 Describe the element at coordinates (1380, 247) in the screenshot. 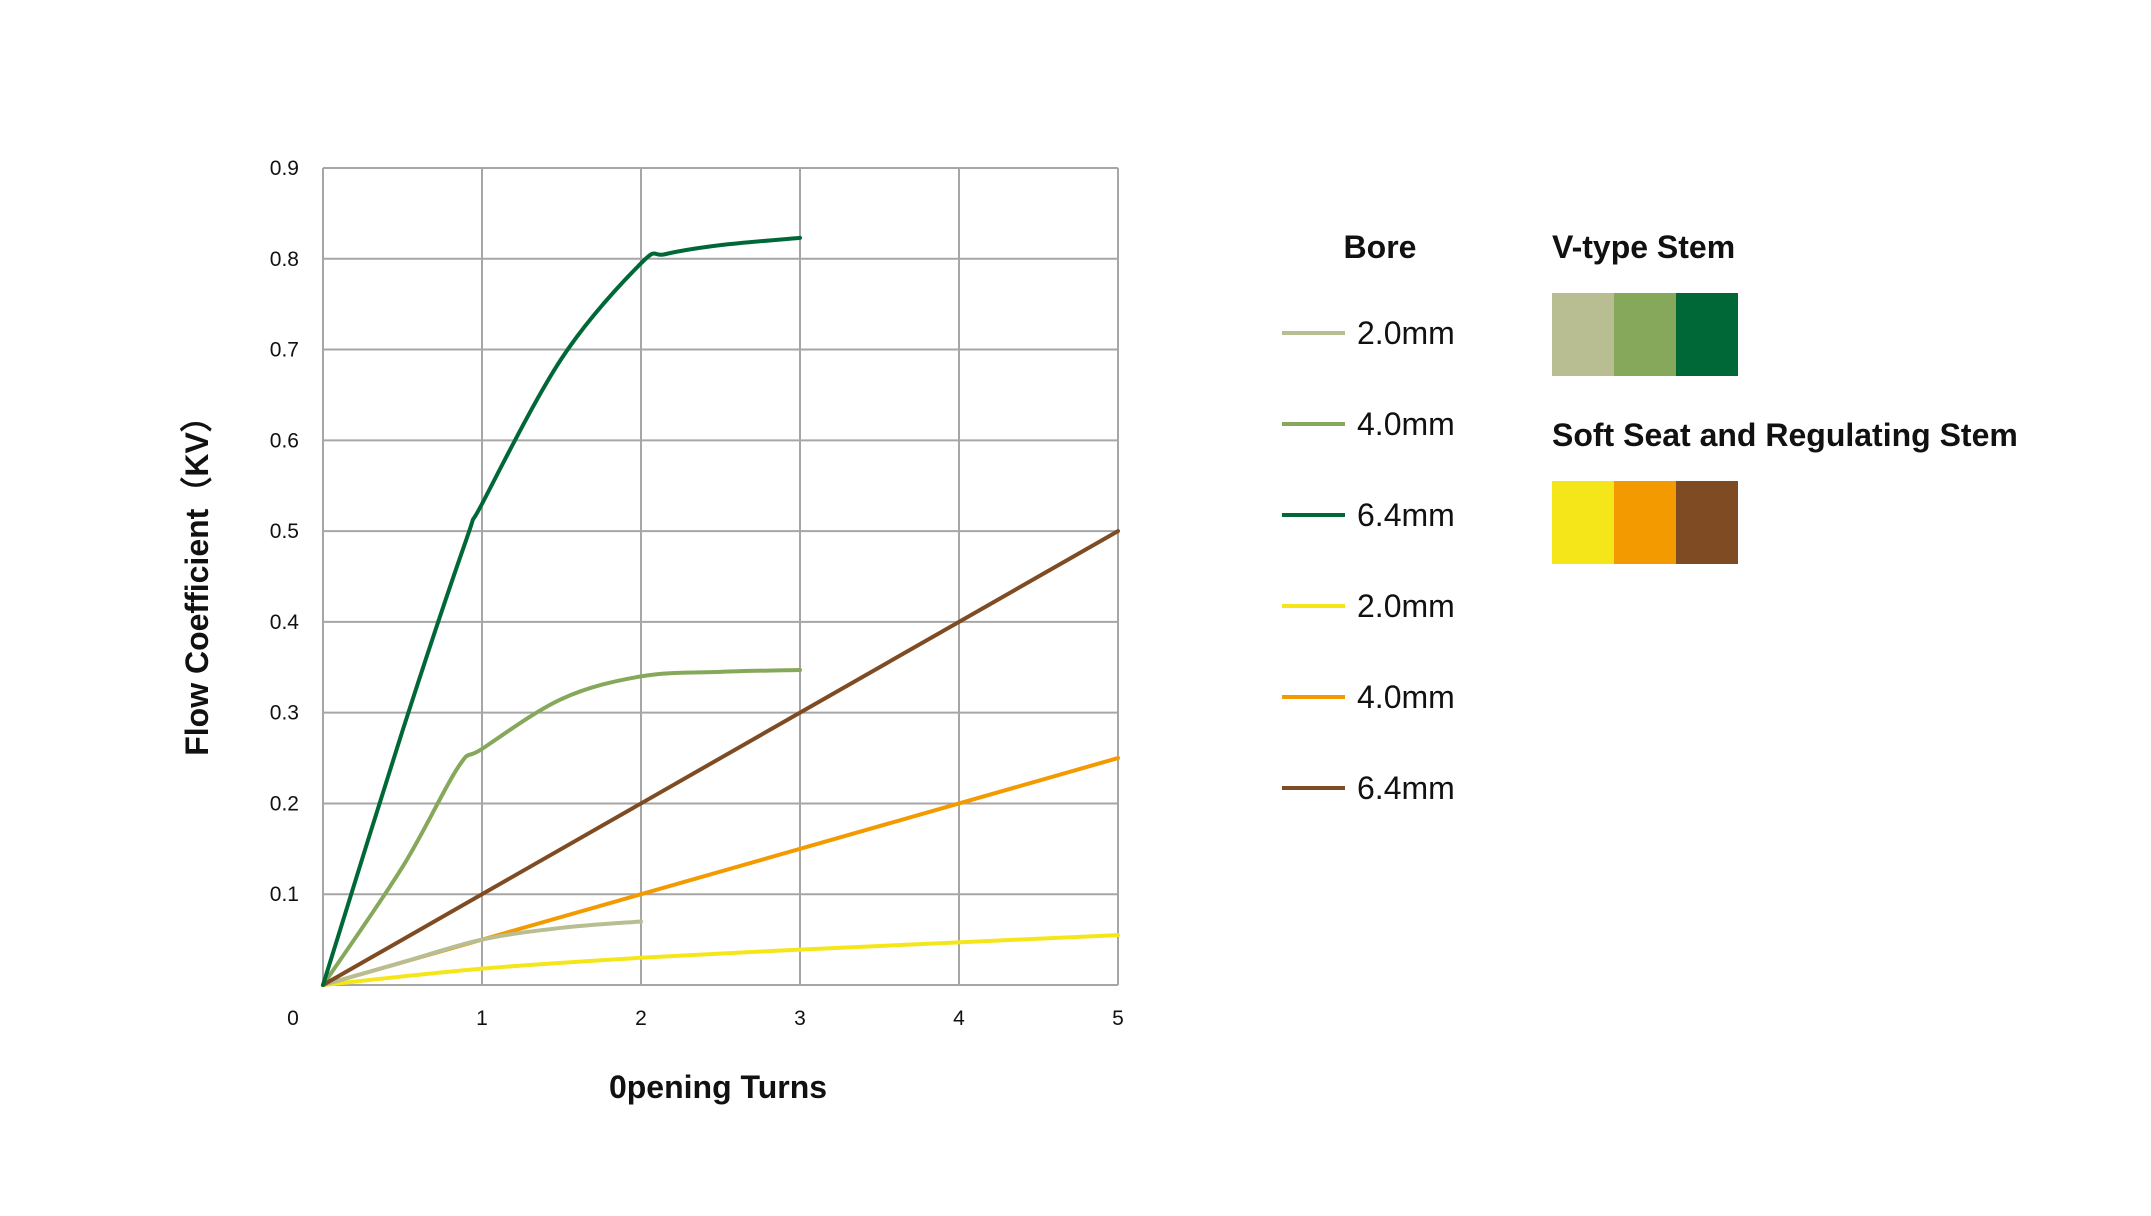

I see `legend-title: Bore` at that location.